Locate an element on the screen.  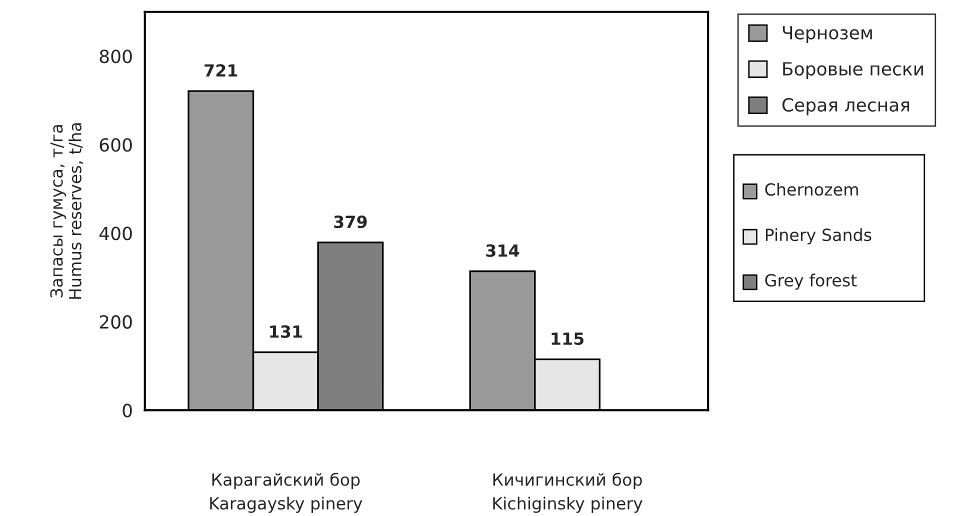
legend-label: Боровые пески is located at coordinates (853, 71).